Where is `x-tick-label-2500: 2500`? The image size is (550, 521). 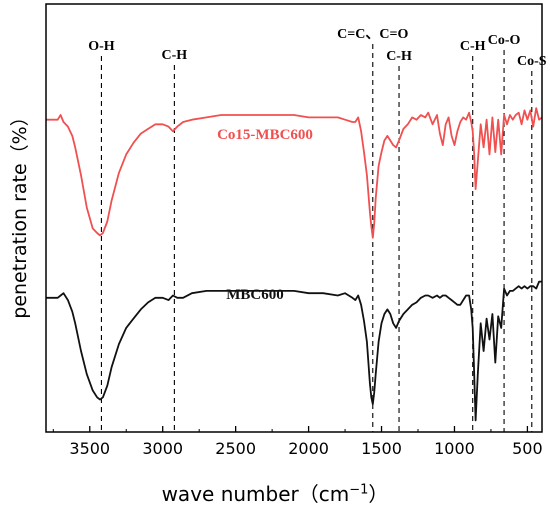
x-tick-label-2500: 2500 is located at coordinates (235, 448).